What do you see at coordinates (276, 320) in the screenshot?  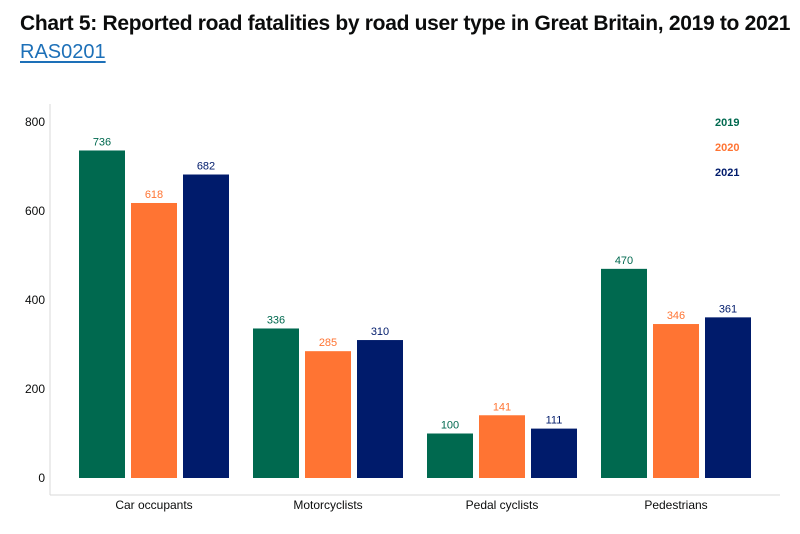 I see `data-label: 336` at bounding box center [276, 320].